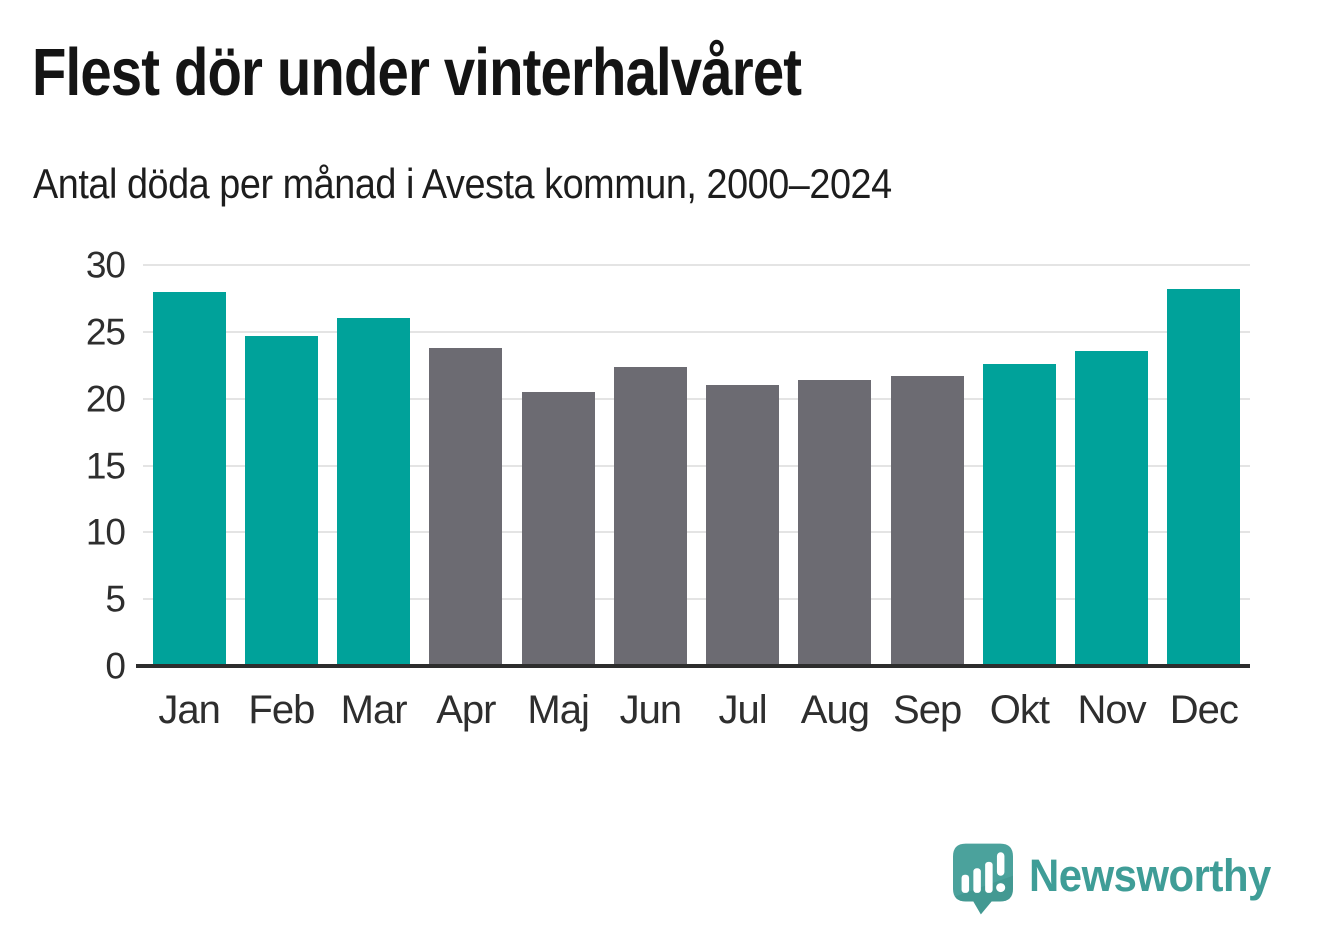 The width and height of the screenshot is (1322, 939). I want to click on x-tick-label-dec: Dec, so click(1204, 710).